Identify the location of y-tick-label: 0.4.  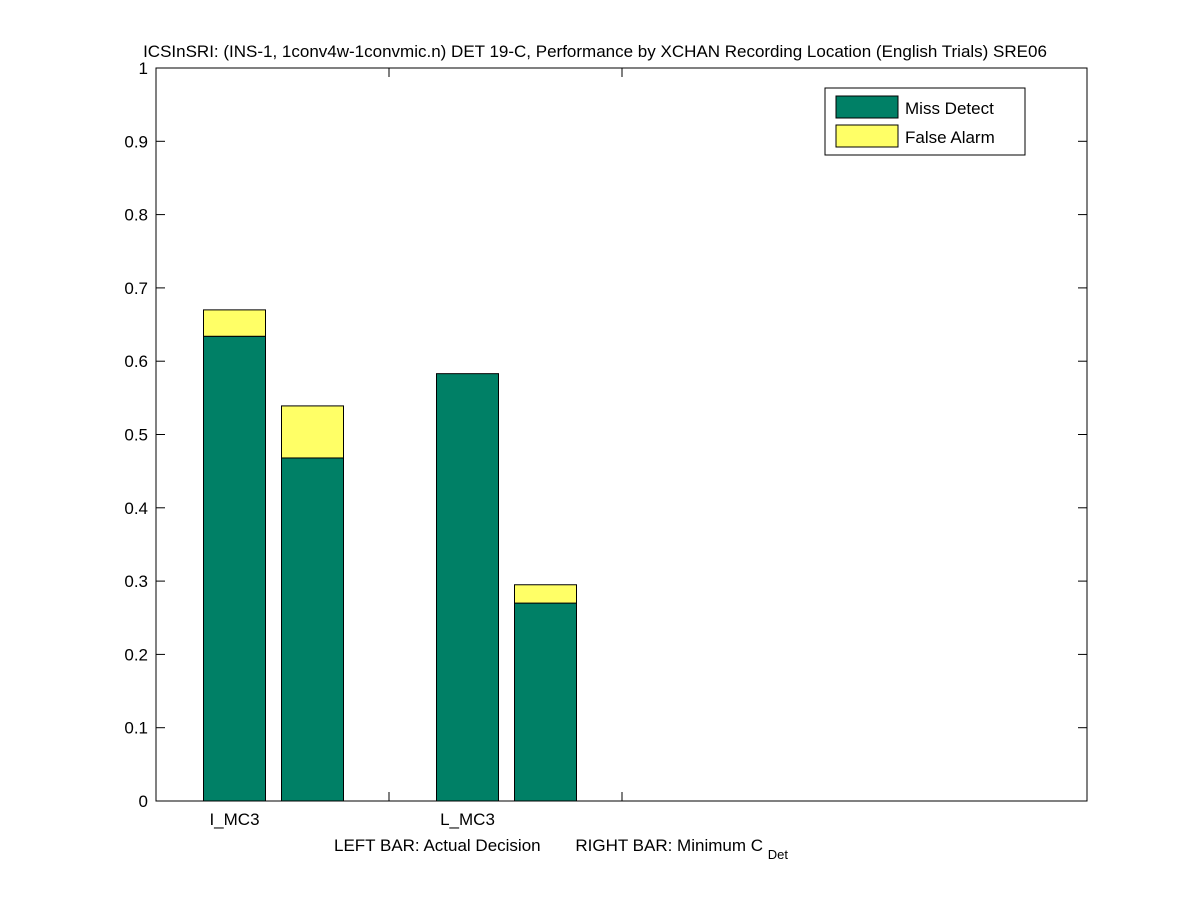
(136, 508).